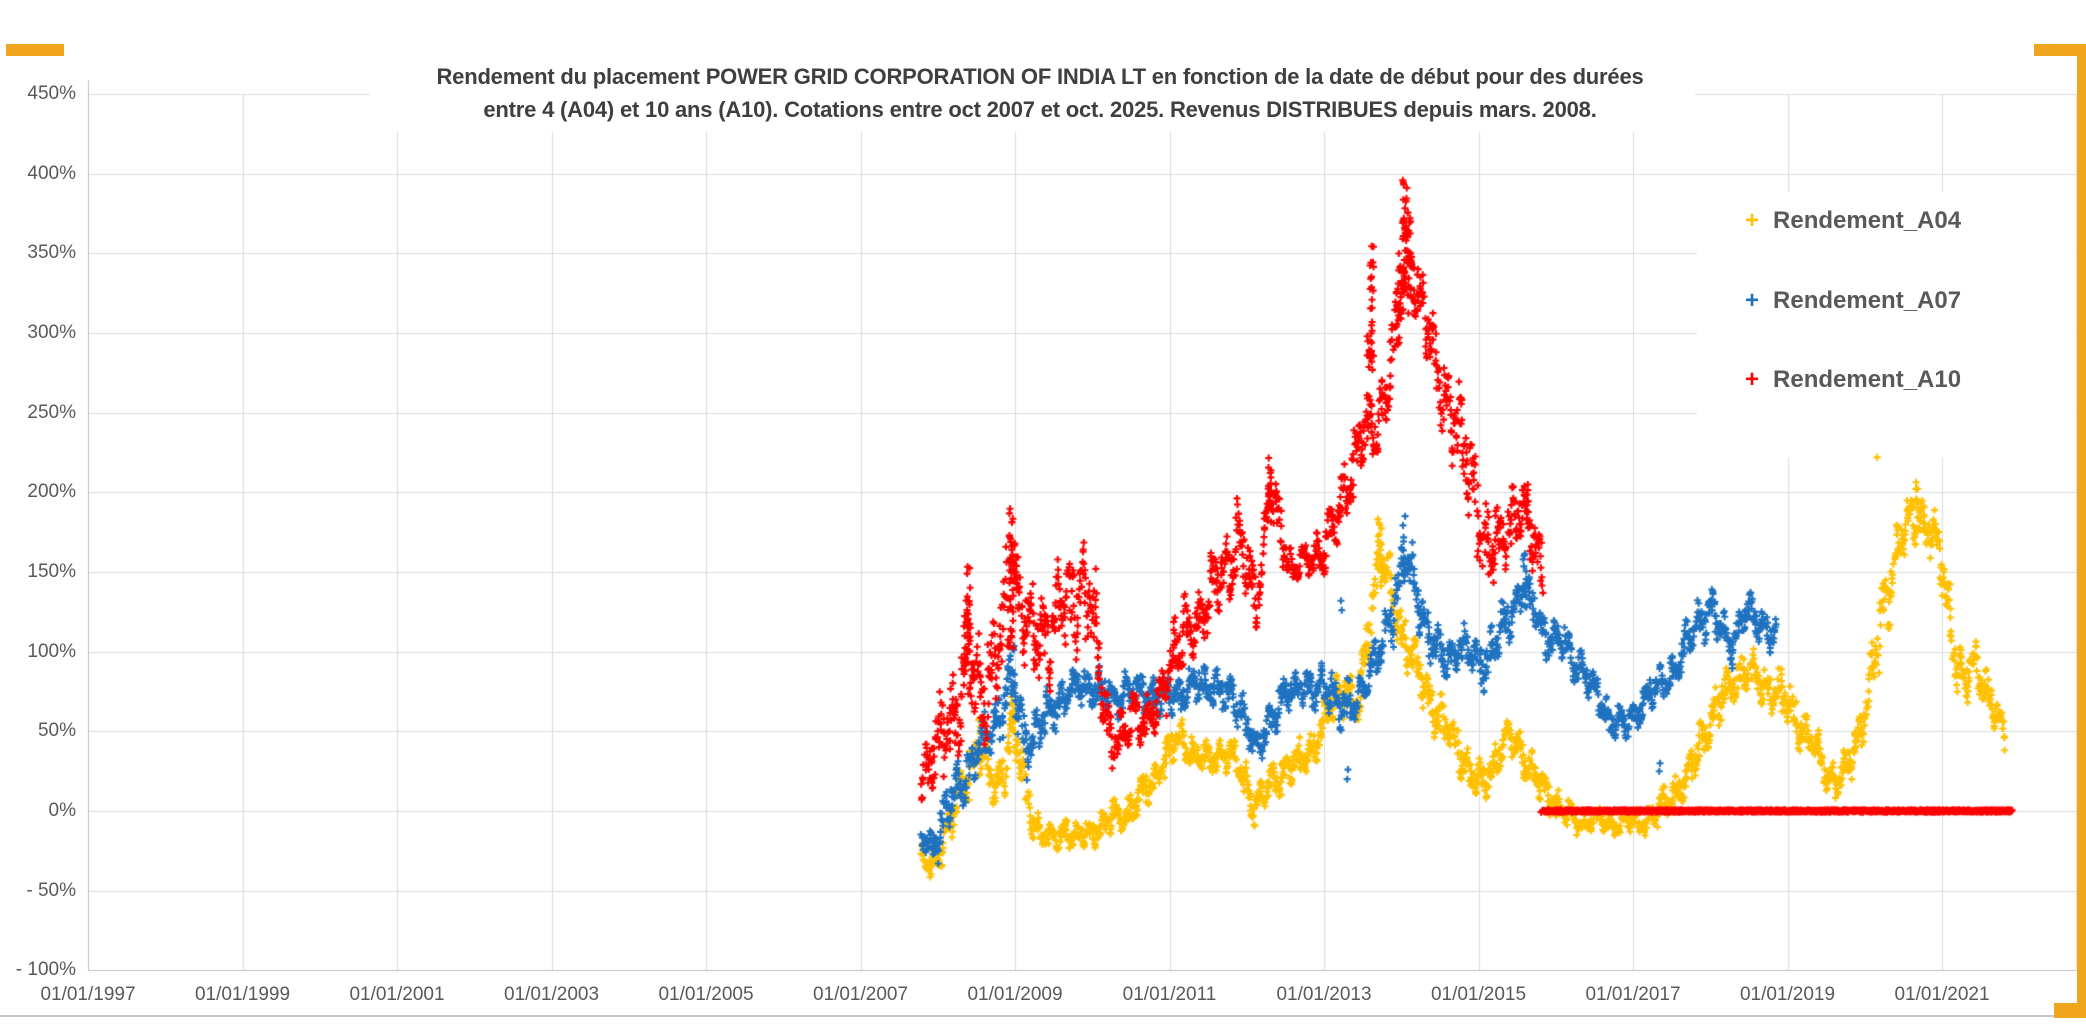 This screenshot has height=1032, width=2086. What do you see at coordinates (1169, 994) in the screenshot?
I see `x-axis-label: 01/01/2011` at bounding box center [1169, 994].